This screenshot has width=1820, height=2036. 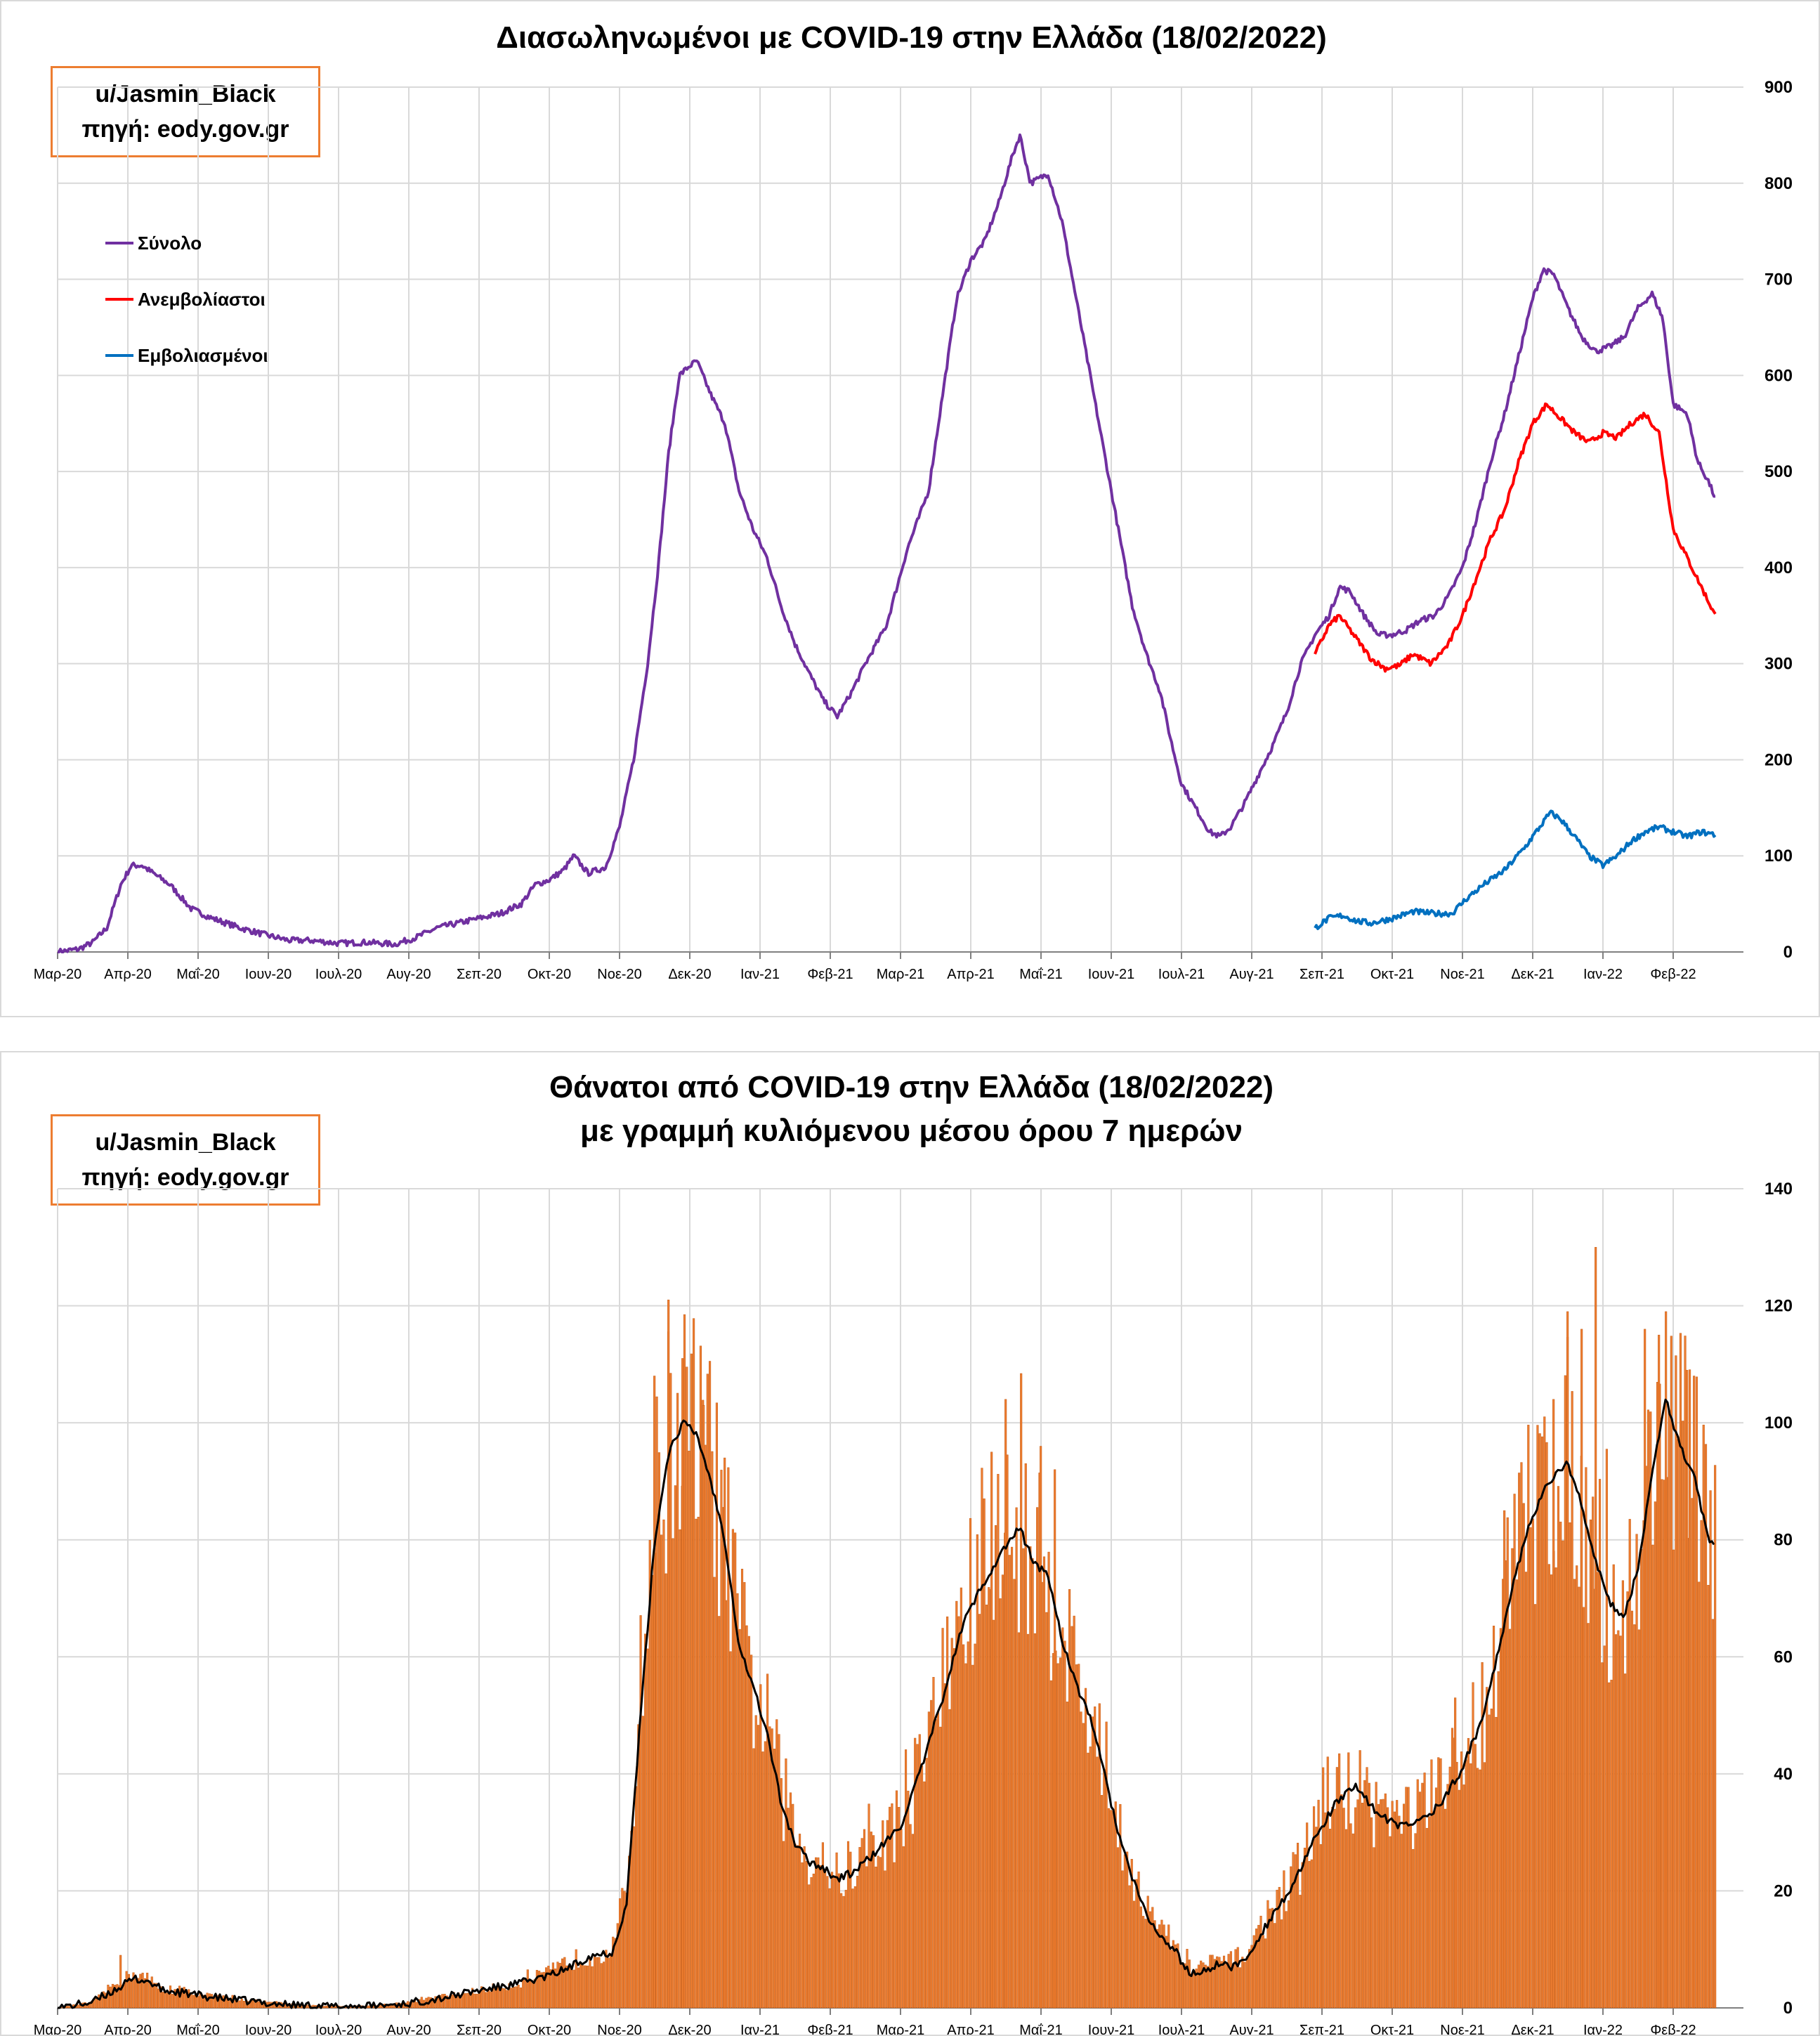 What do you see at coordinates (1783, 1541) in the screenshot?
I see `deaths-y-tick-label: 80` at bounding box center [1783, 1541].